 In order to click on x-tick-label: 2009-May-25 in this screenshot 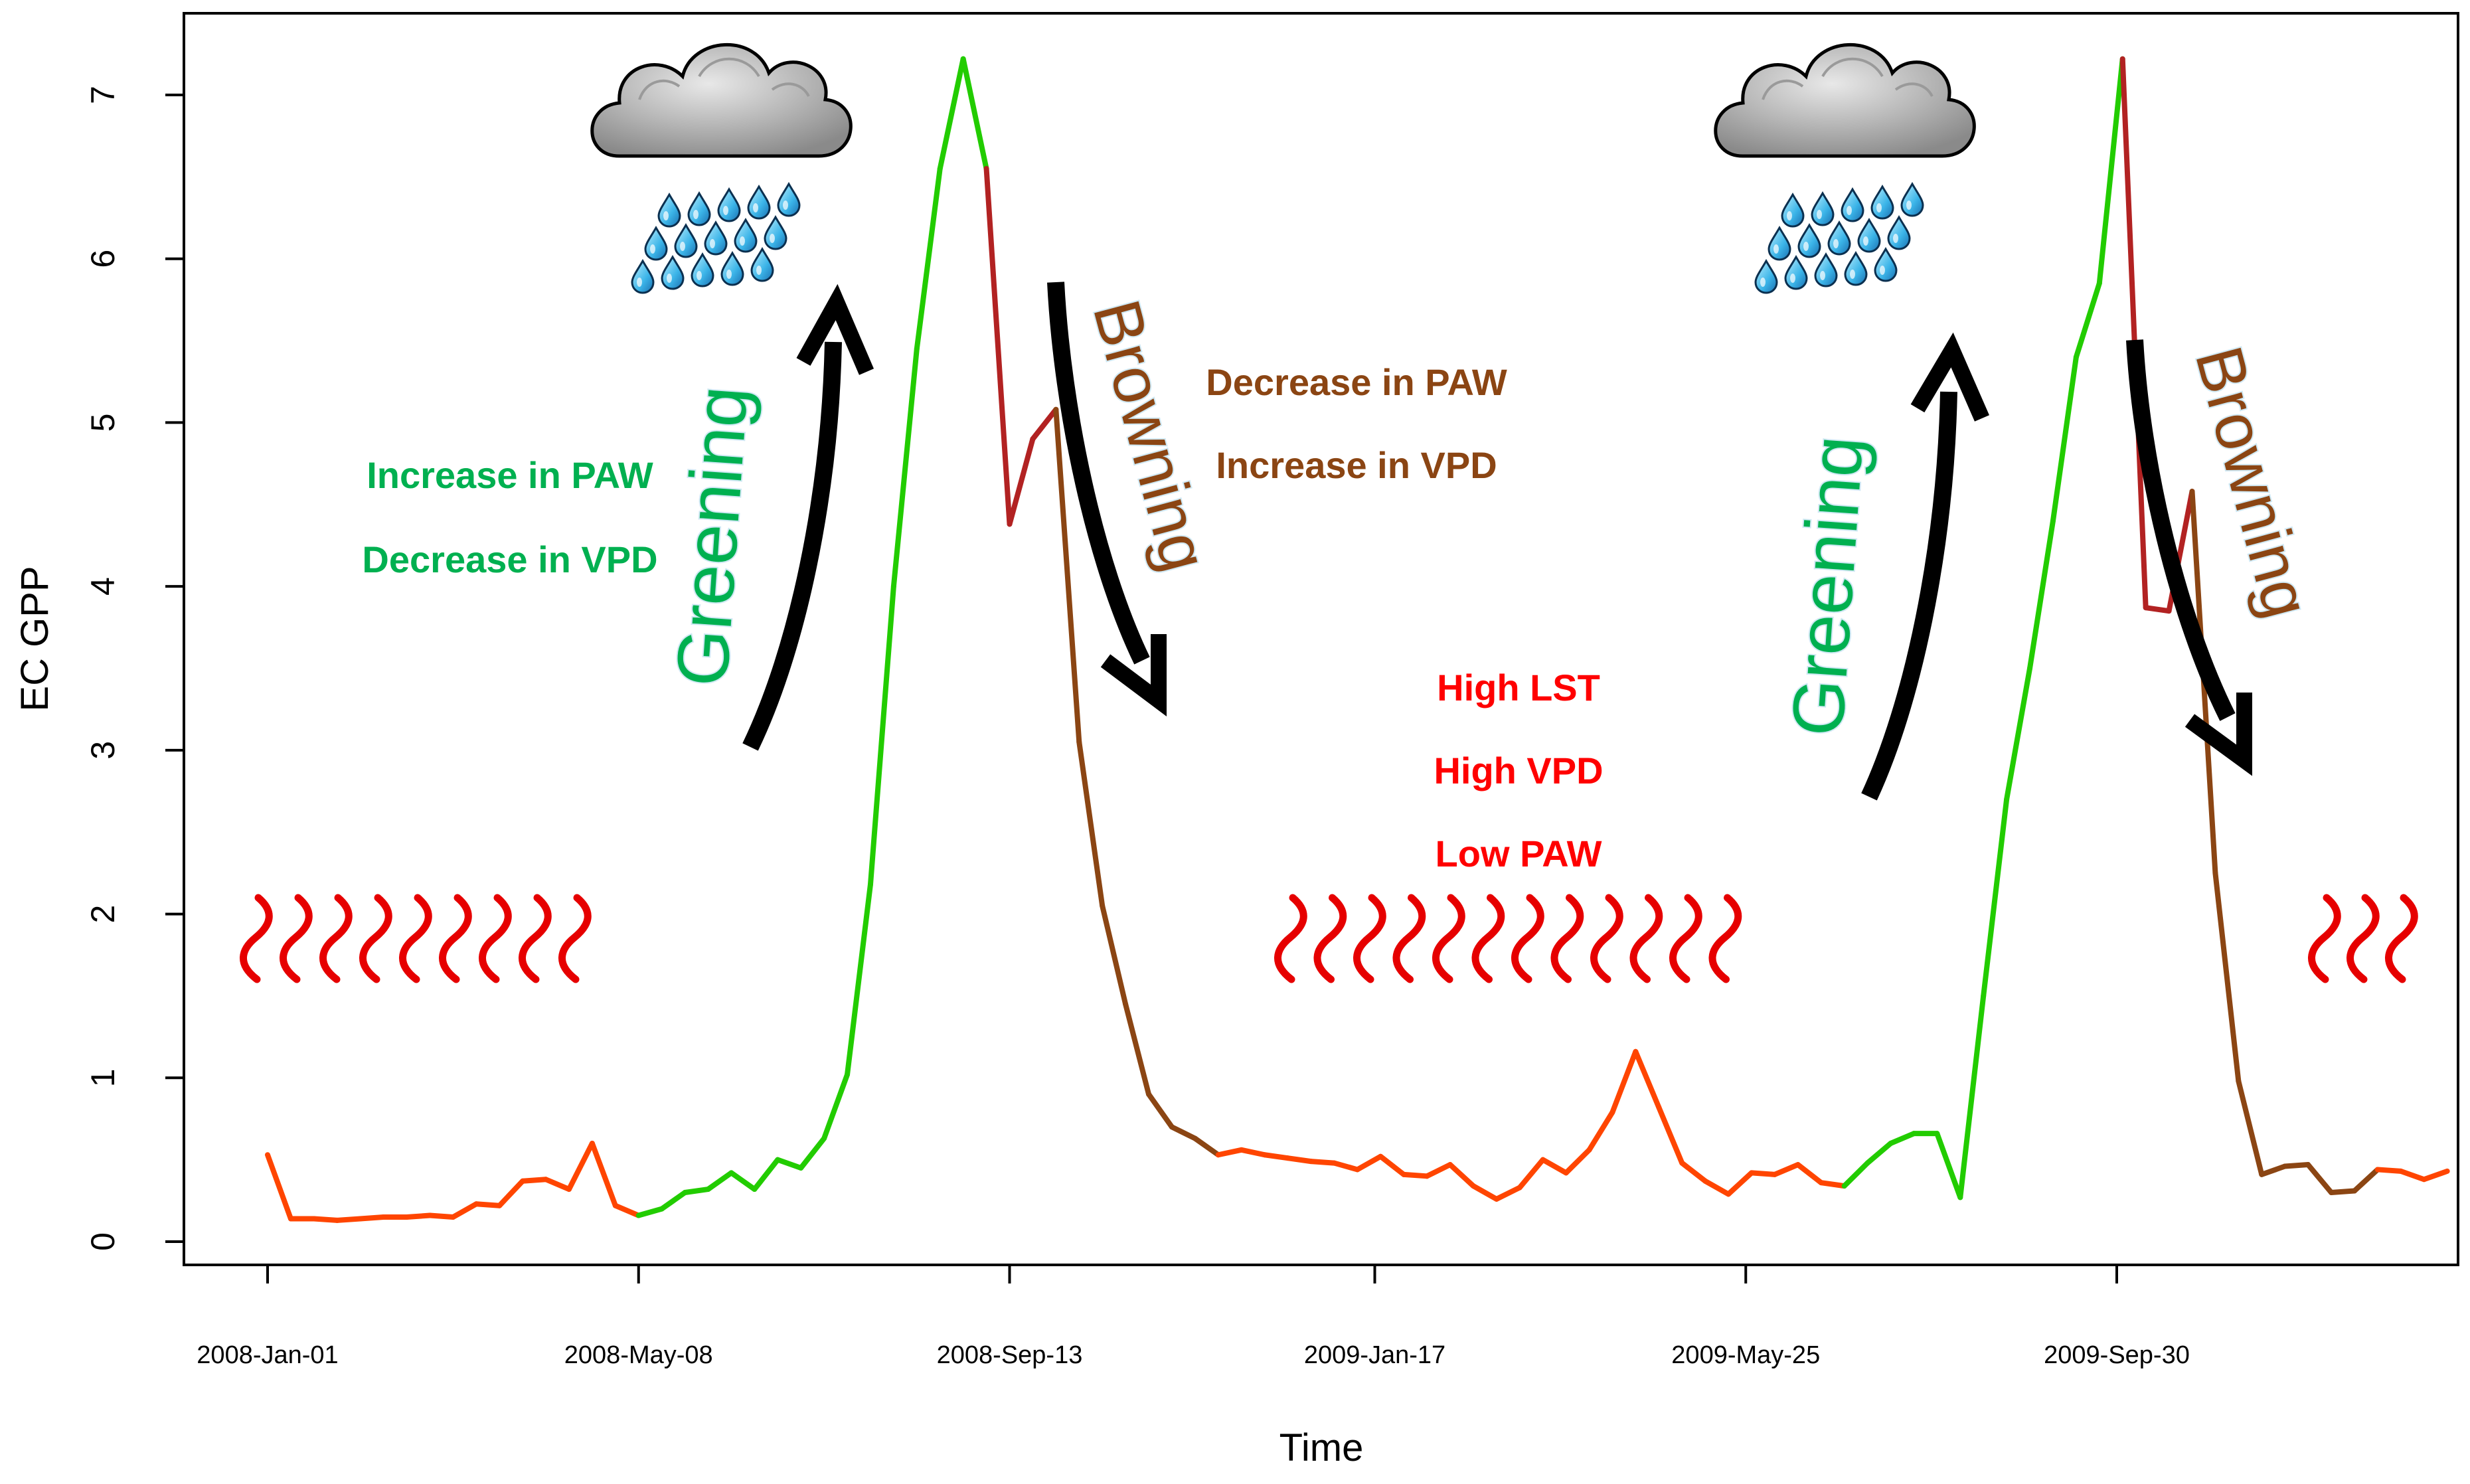, I will do `click(1745, 1355)`.